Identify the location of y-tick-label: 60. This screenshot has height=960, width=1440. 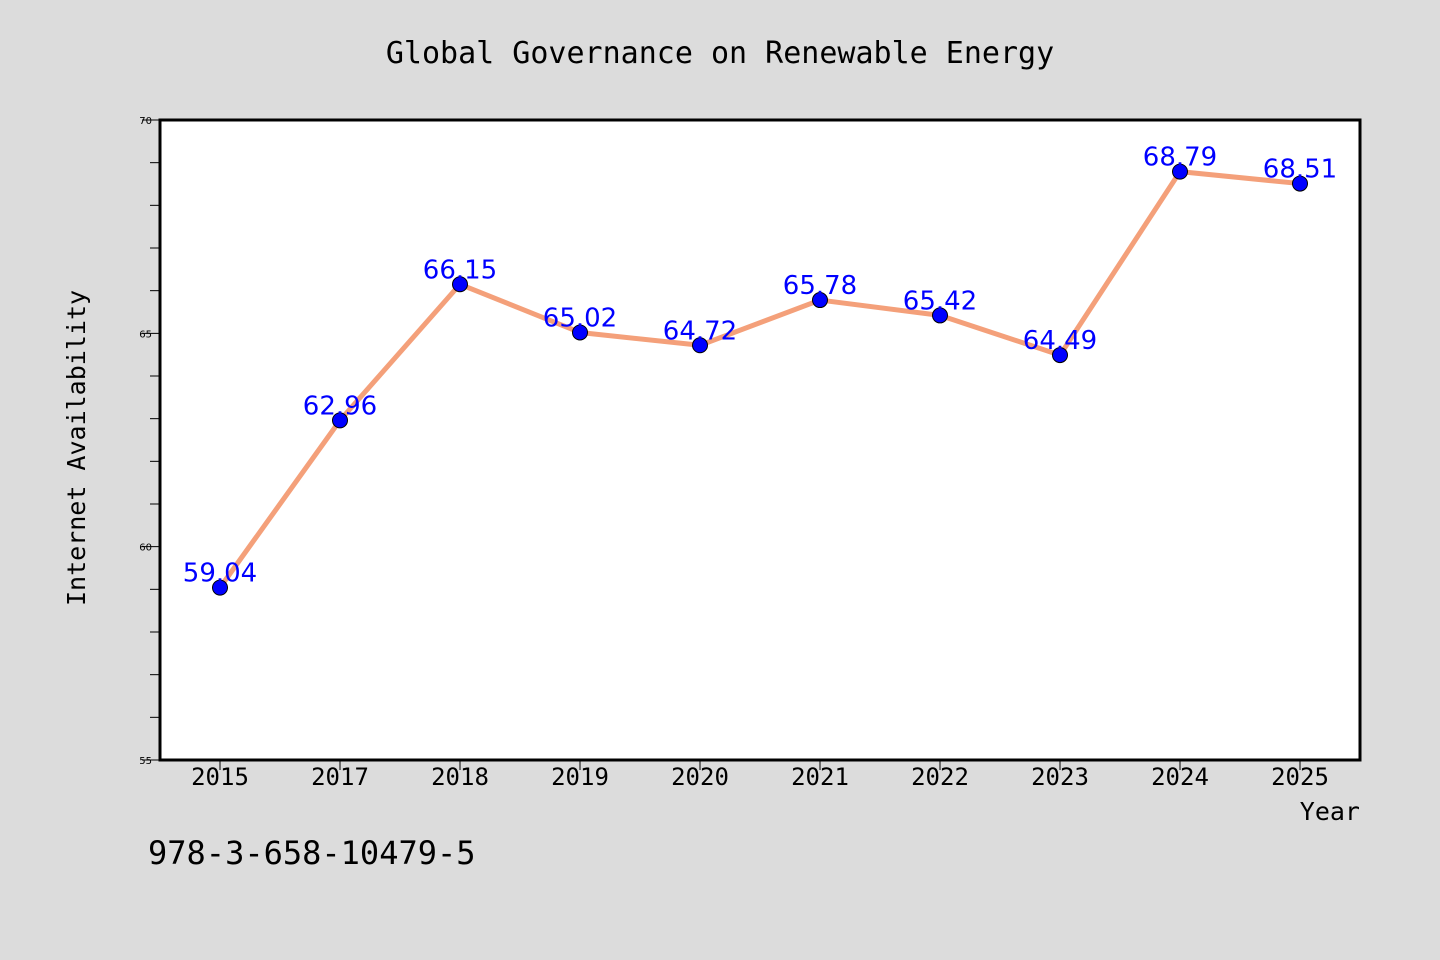
(145, 548).